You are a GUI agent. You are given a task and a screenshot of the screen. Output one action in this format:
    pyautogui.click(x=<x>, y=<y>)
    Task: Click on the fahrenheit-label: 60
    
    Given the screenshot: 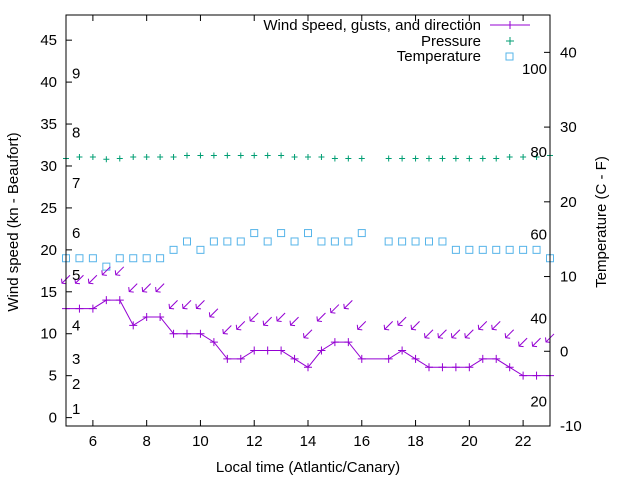 What is the action you would take?
    pyautogui.click(x=538, y=235)
    